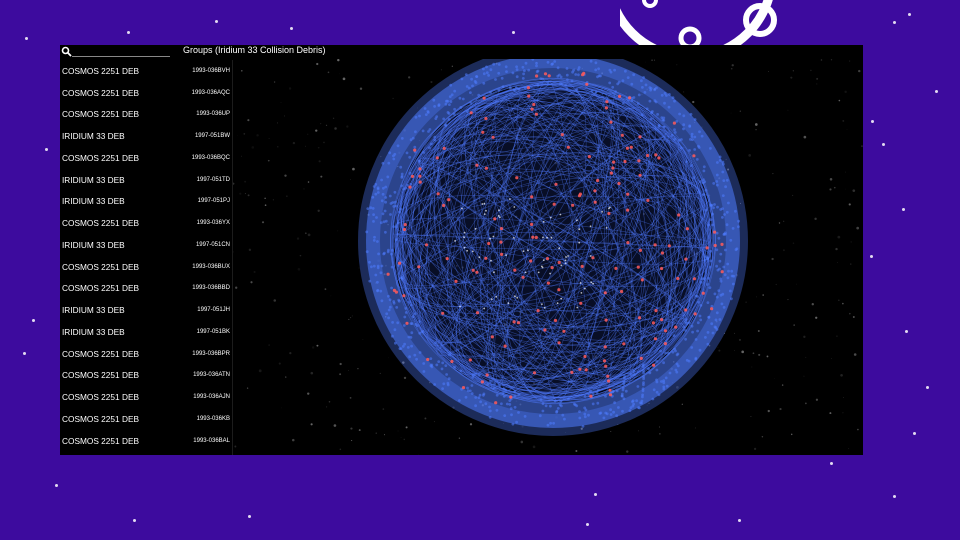 Image resolution: width=960 pixels, height=540 pixels. What do you see at coordinates (146, 115) in the screenshot?
I see `list-item: COSMOS 2251 DEB 1993-036UP` at bounding box center [146, 115].